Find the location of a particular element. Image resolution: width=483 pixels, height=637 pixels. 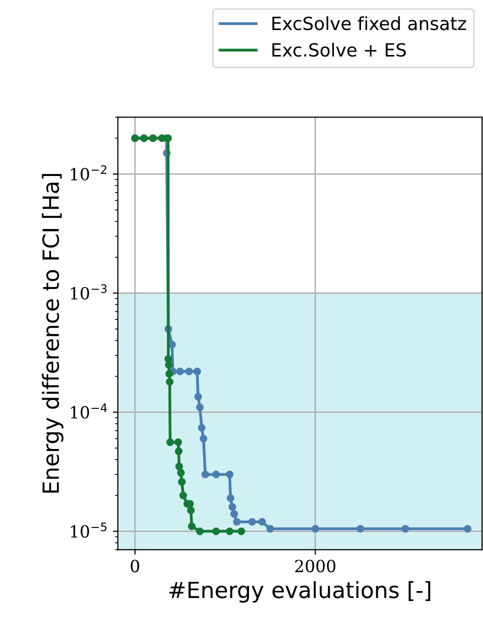

y-tick-label: 10$^{−3}$ is located at coordinates (88, 292).